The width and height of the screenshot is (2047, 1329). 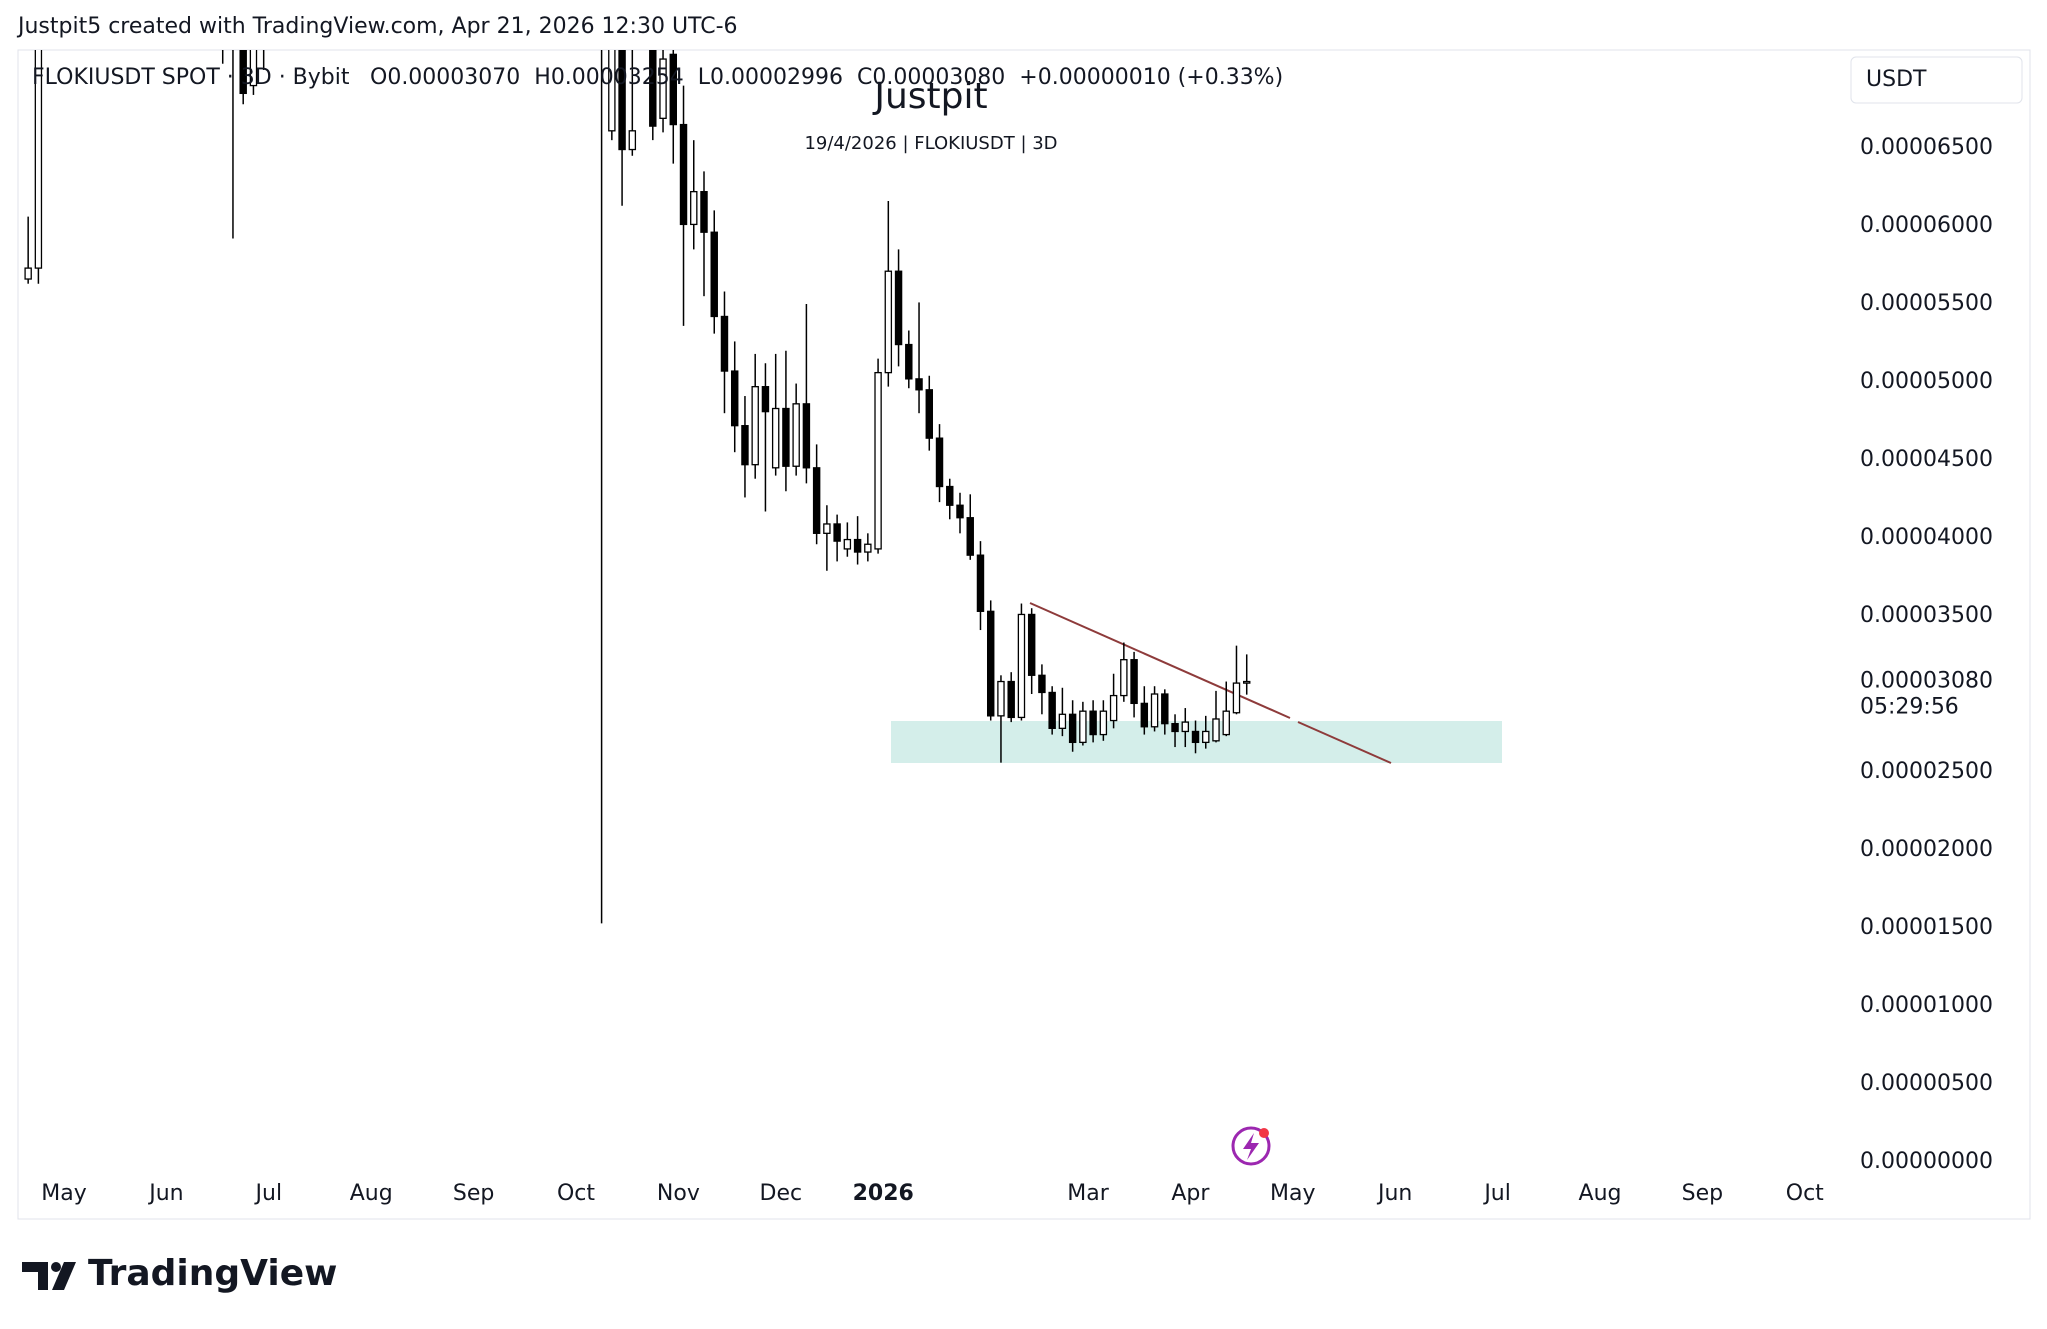 What do you see at coordinates (1926, 615) in the screenshot?
I see `y-tick-label: 0.00003500` at bounding box center [1926, 615].